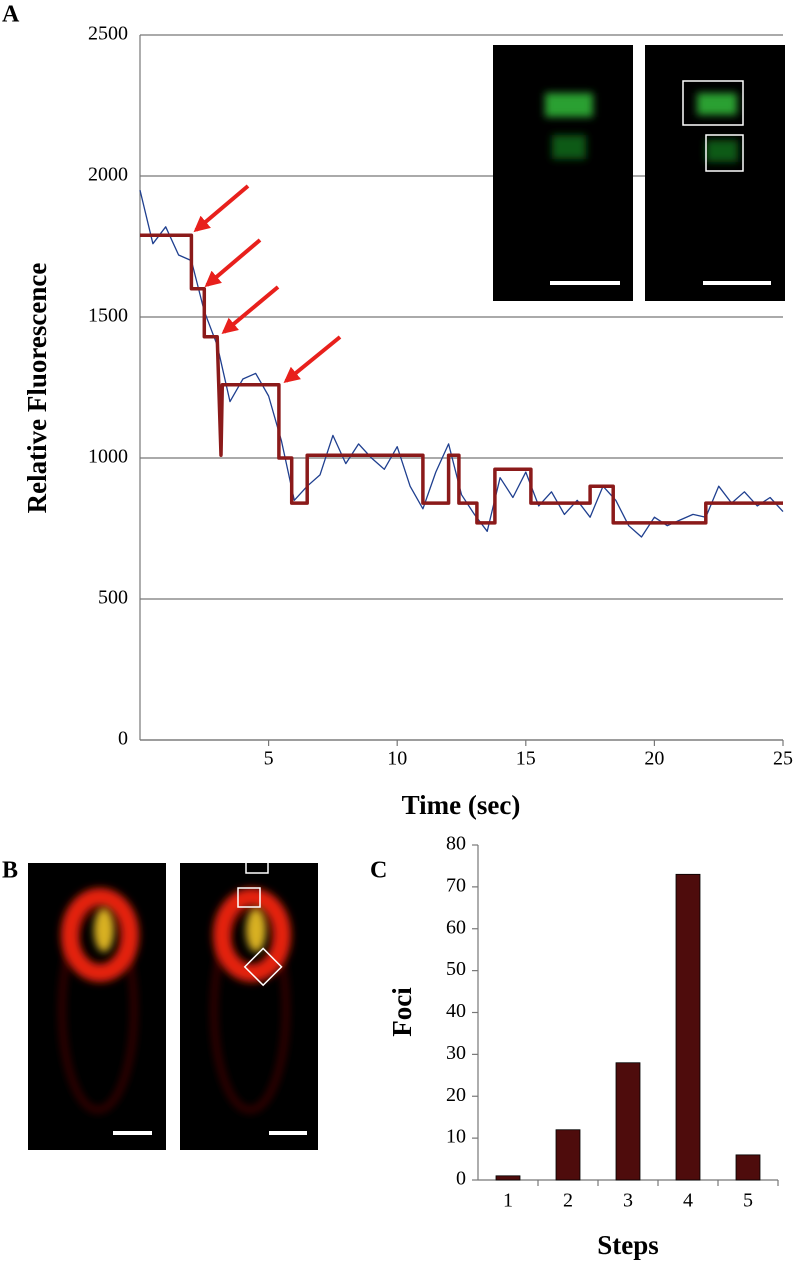 This screenshot has width=798, height=1267. Describe the element at coordinates (173, 1001) in the screenshot. I see `images-b` at that location.